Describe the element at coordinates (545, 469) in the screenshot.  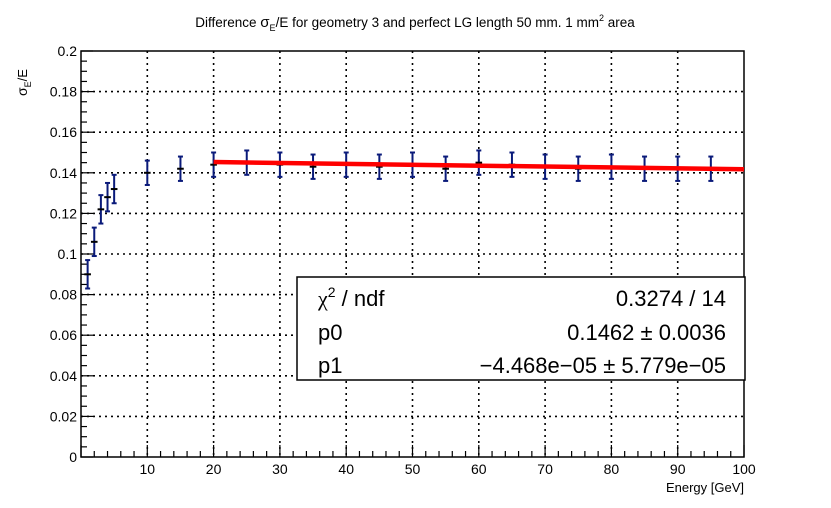
I see `x-tick-label: 70` at that location.